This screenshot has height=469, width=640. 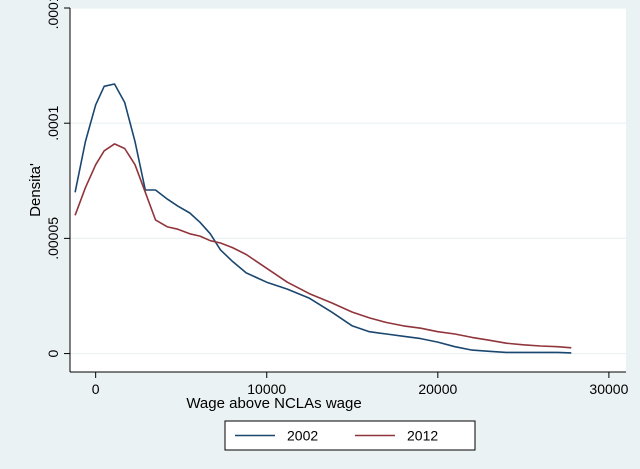 I want to click on legend-entries: 2002 2012, so click(x=336, y=436).